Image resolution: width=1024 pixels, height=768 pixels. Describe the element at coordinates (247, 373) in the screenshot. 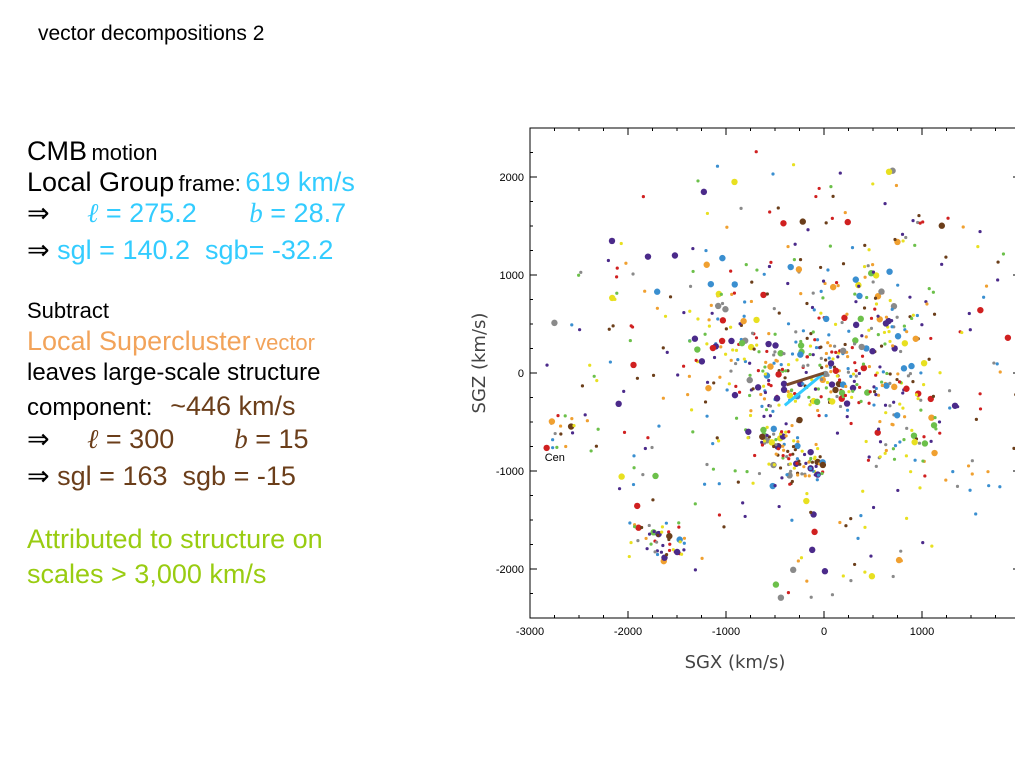

I see `leaves-line: leaves large-scale structure` at that location.